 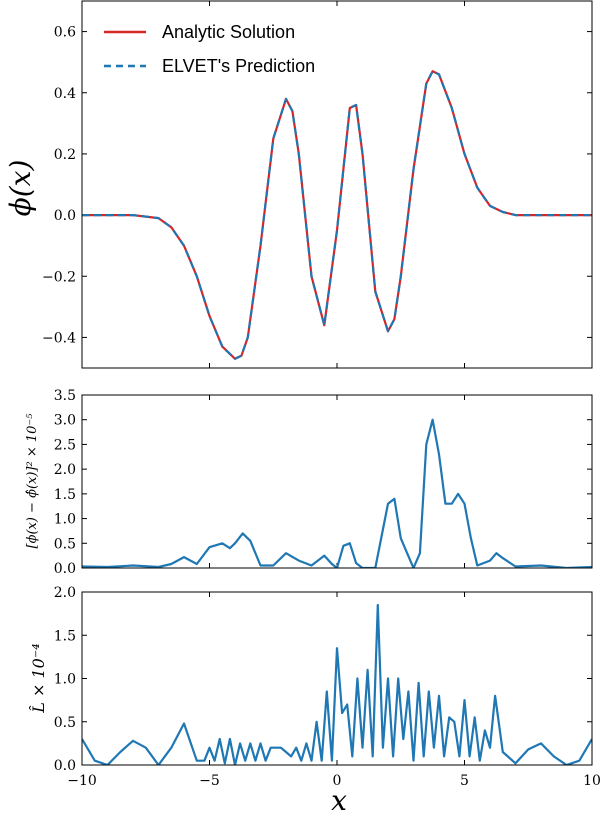 What do you see at coordinates (32, 481) in the screenshot?
I see `y-axis-label-middle: [ϕ(x) − ϕ̂(x)]² × 10⁻⁵` at bounding box center [32, 481].